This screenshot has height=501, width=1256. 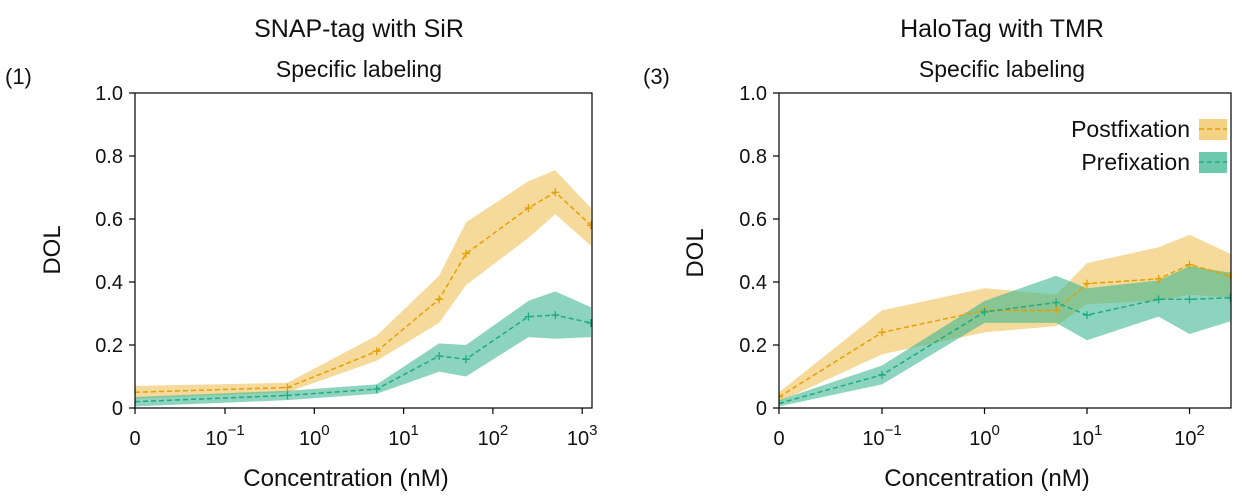 I want to click on legend: Postfixation Prefixation, so click(x=1149, y=145).